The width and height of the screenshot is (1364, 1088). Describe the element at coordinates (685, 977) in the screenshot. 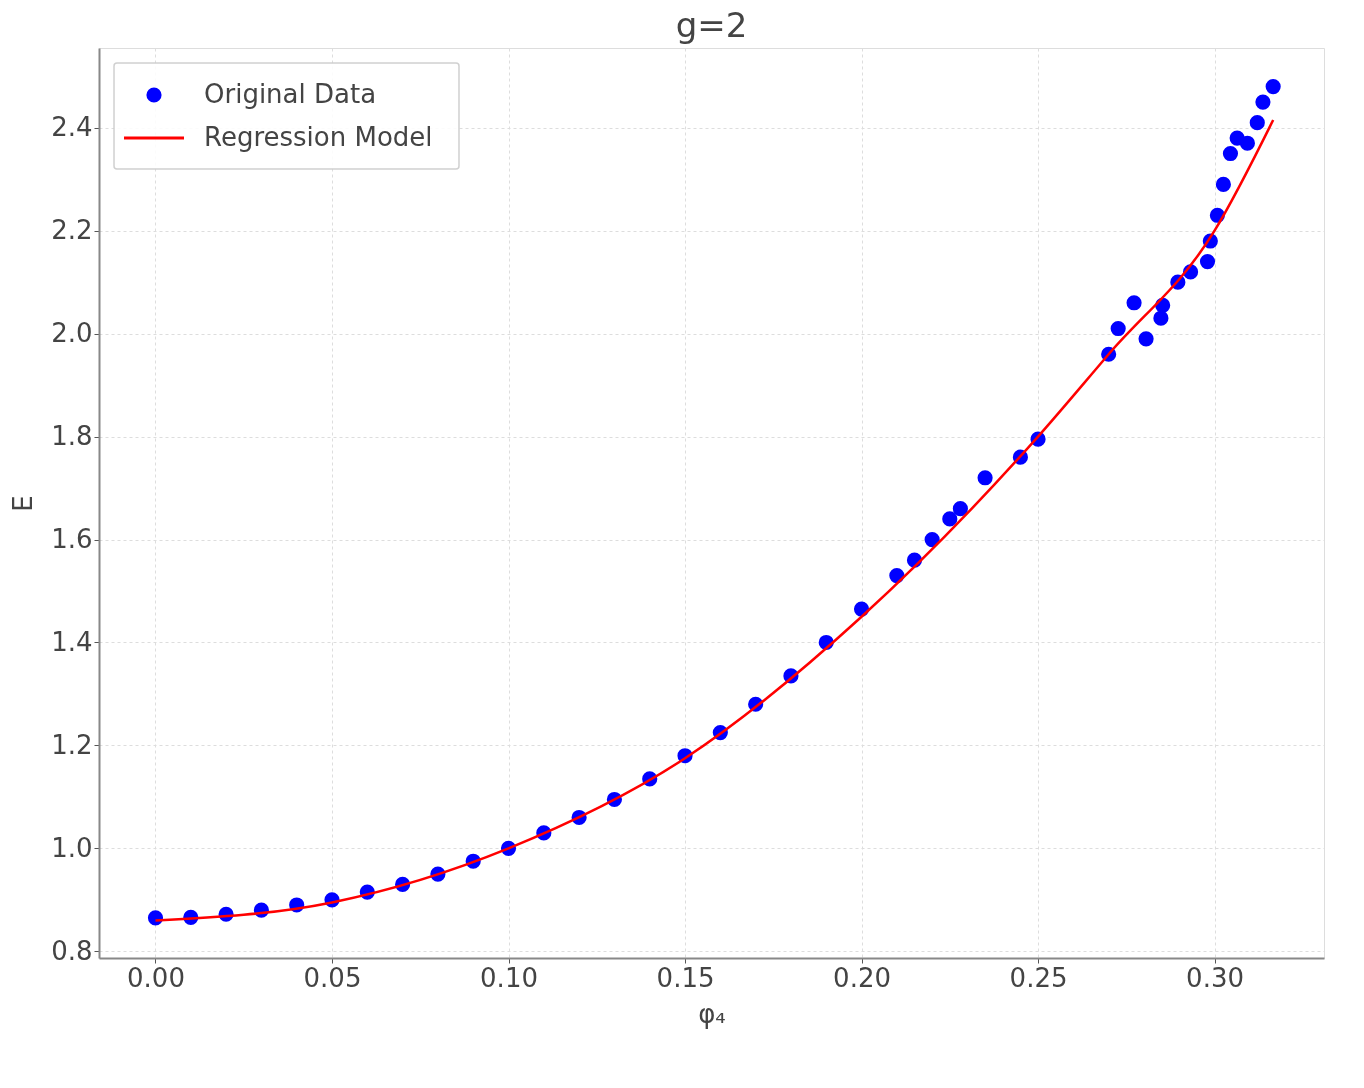

I see `x-tick-label: 0.15` at that location.